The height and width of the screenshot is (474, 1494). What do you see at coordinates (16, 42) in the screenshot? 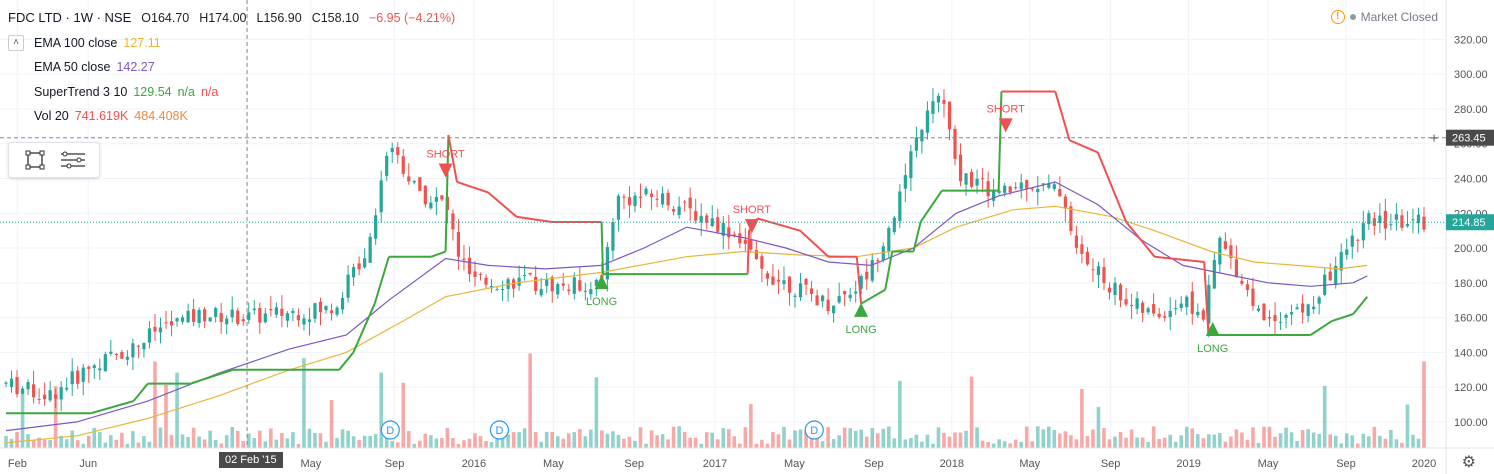
I see `collapse-icon: ˄` at bounding box center [16, 42].